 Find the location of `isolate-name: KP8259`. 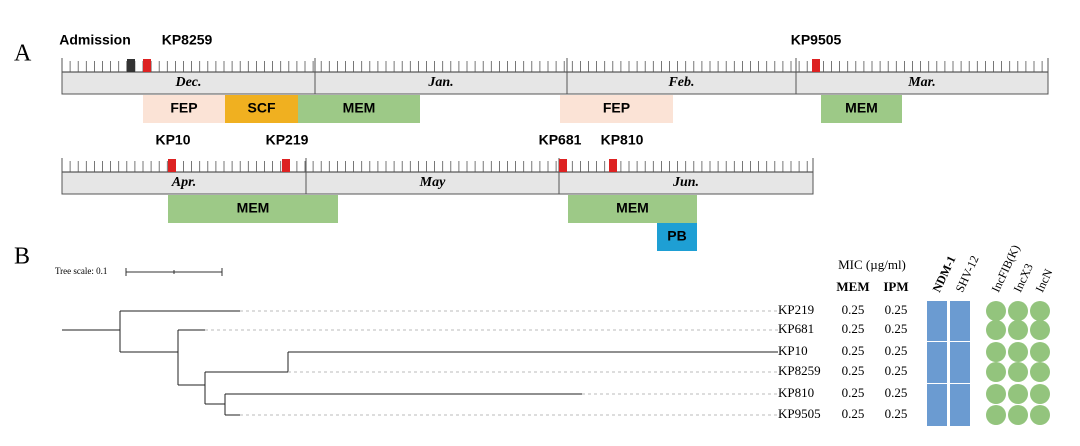

isolate-name: KP8259 is located at coordinates (799, 370).